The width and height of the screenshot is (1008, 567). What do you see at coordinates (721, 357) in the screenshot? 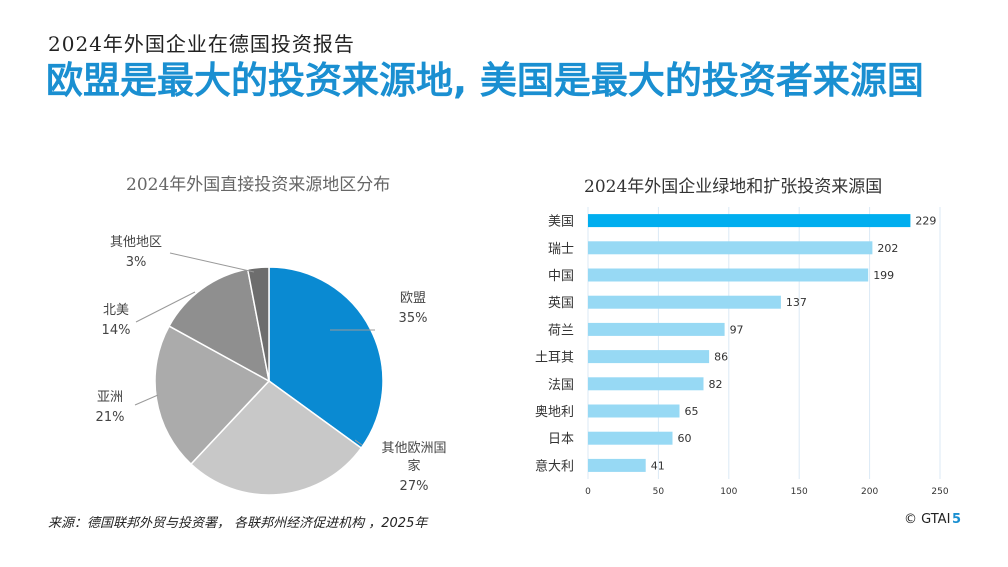
I see `bar-value-label: 86` at bounding box center [721, 357].